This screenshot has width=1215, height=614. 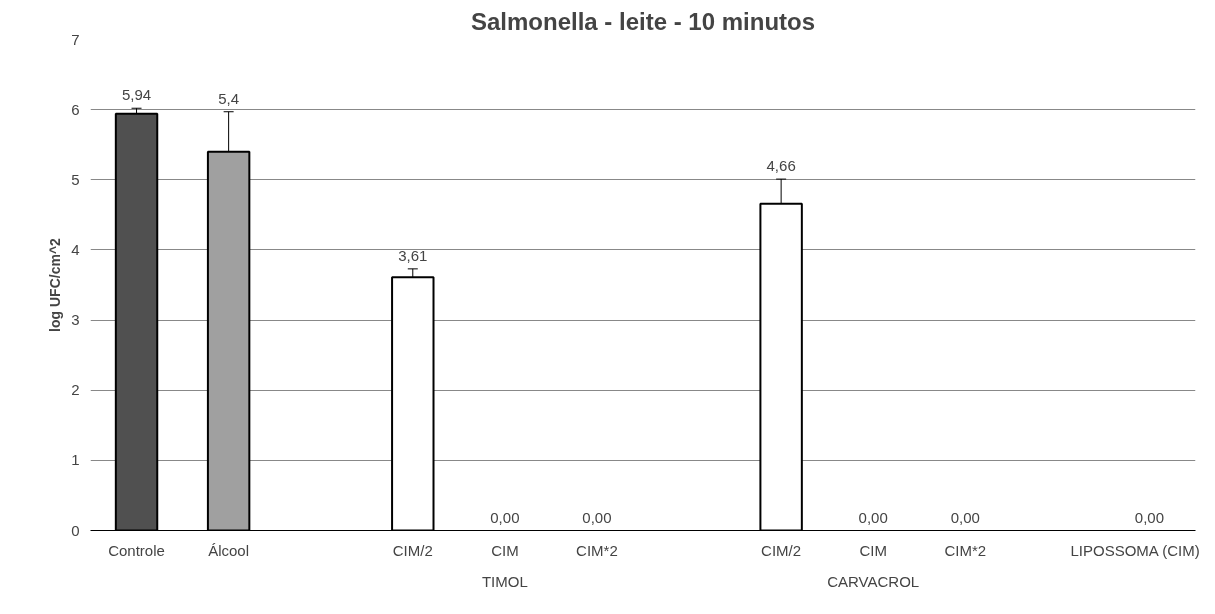 I want to click on y-tick-label: 2, so click(x=75, y=390).